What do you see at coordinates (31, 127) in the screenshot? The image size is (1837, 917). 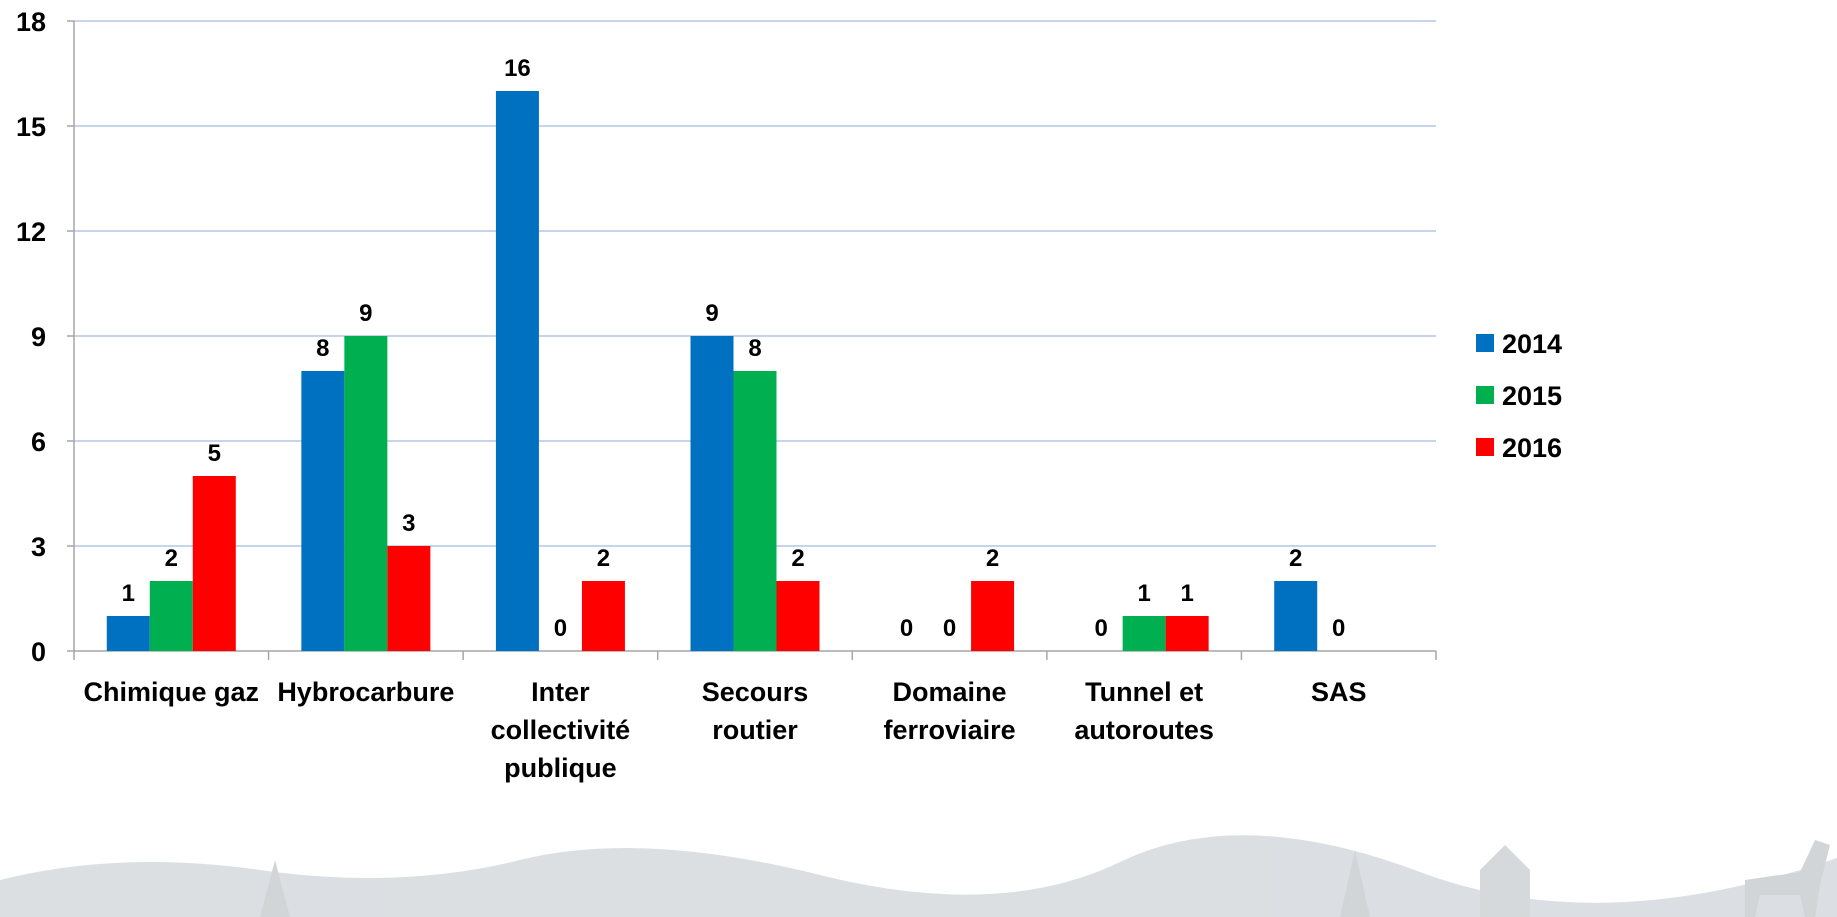 I see `y-tick-label: 15` at bounding box center [31, 127].